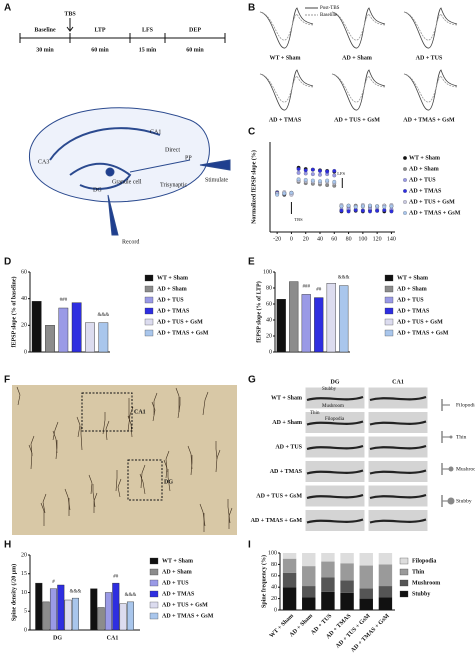 The image size is (475, 660). Describe the element at coordinates (251, 8) in the screenshot. I see `panel-letter: B` at that location.